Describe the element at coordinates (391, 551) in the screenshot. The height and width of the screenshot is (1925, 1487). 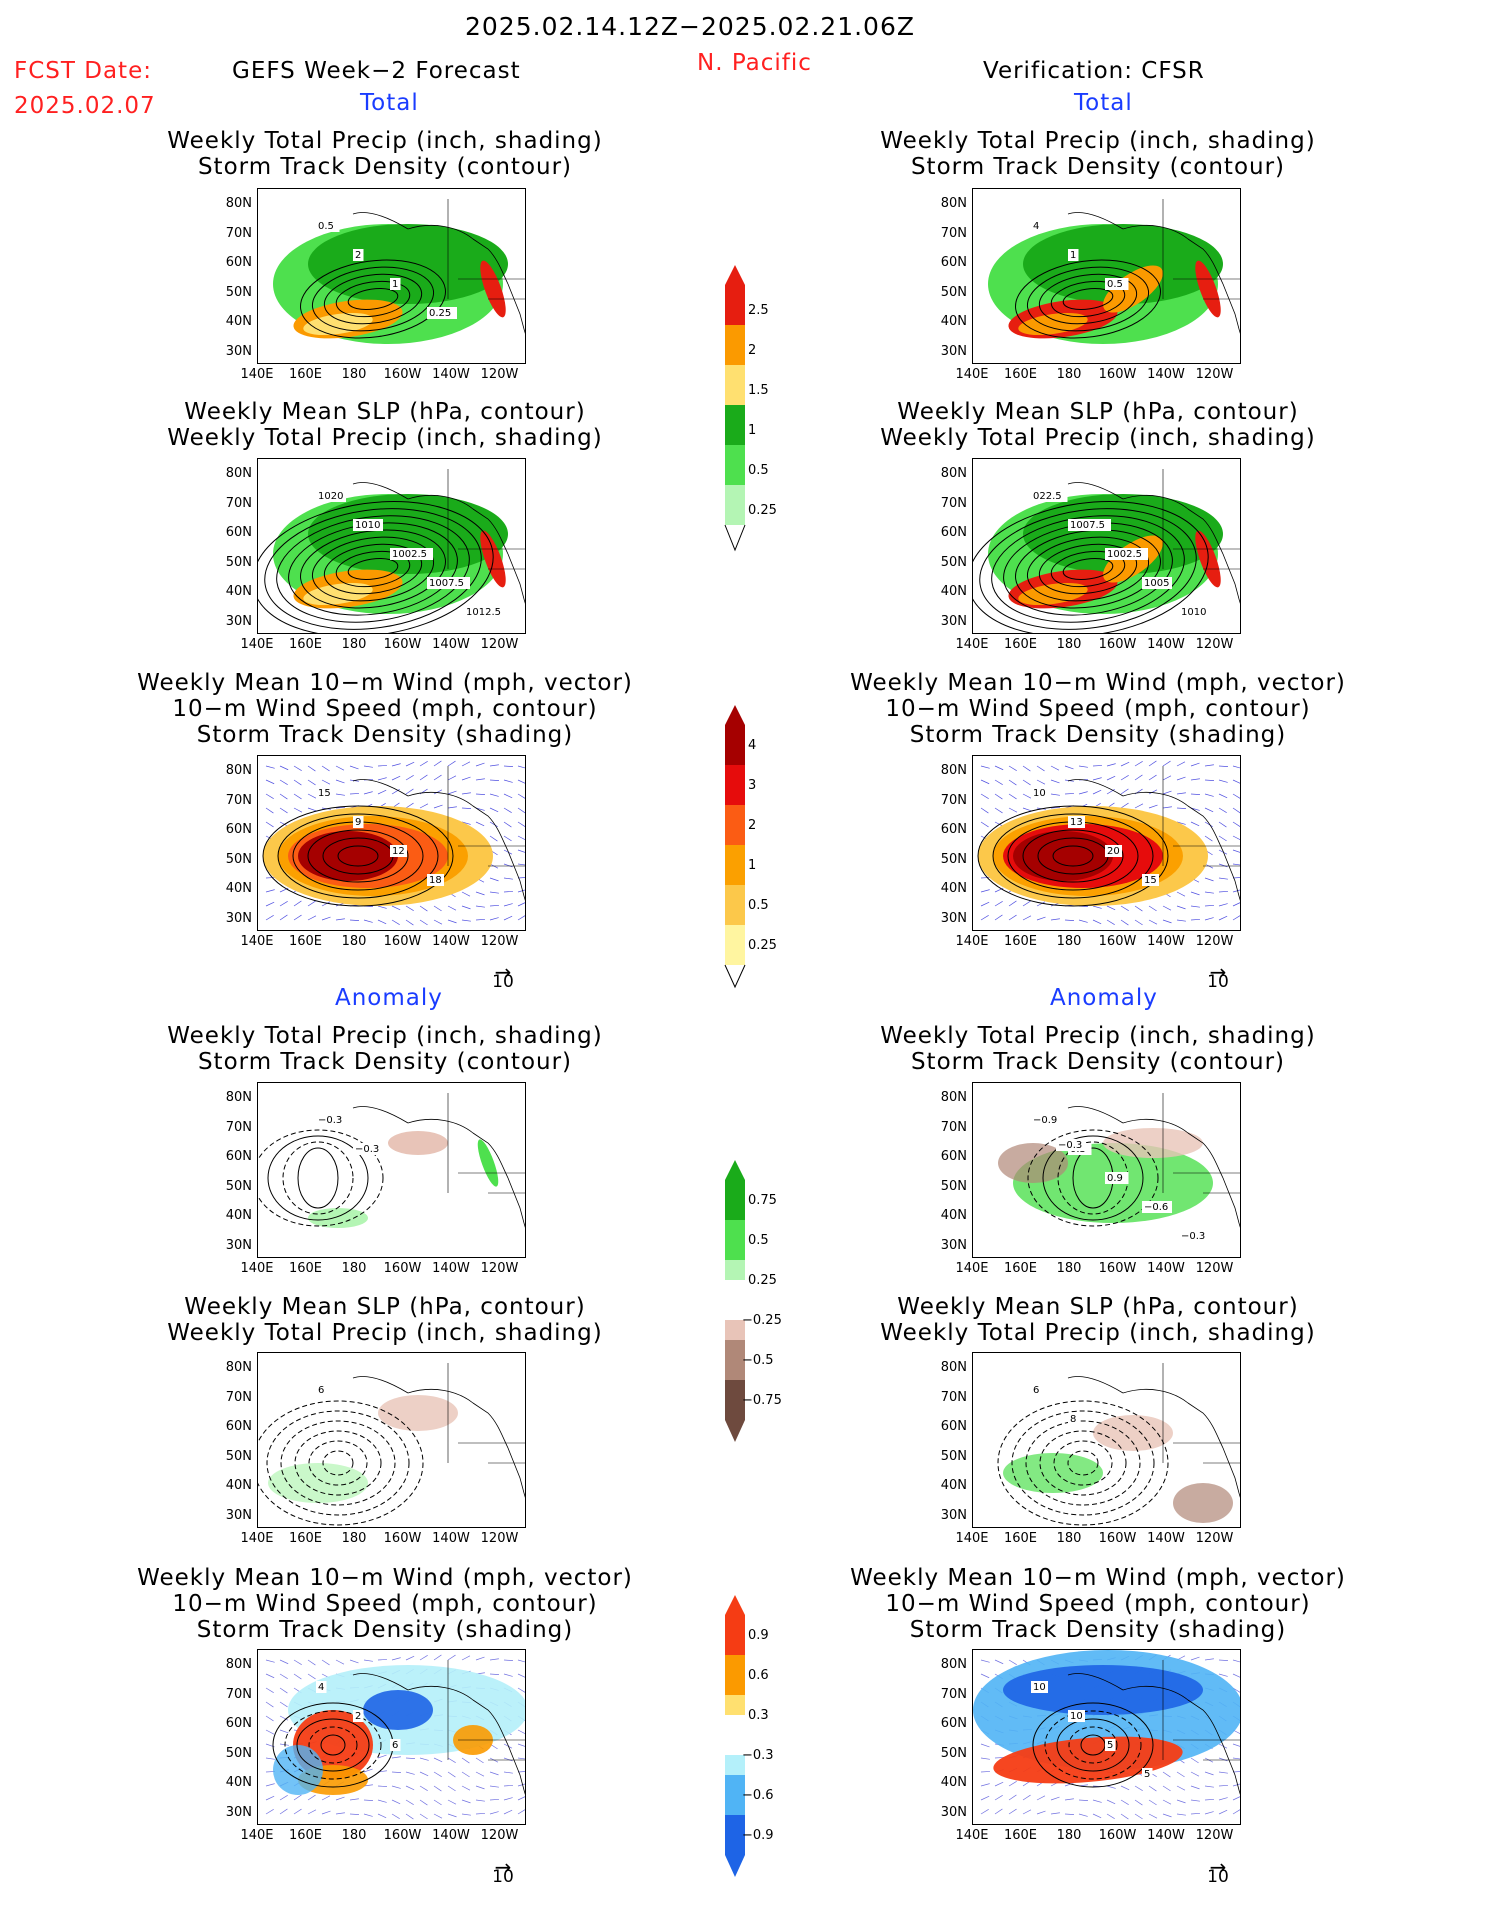
I see `map-field: 1020 1010 1002.5 1007.5 1012.5` at that location.